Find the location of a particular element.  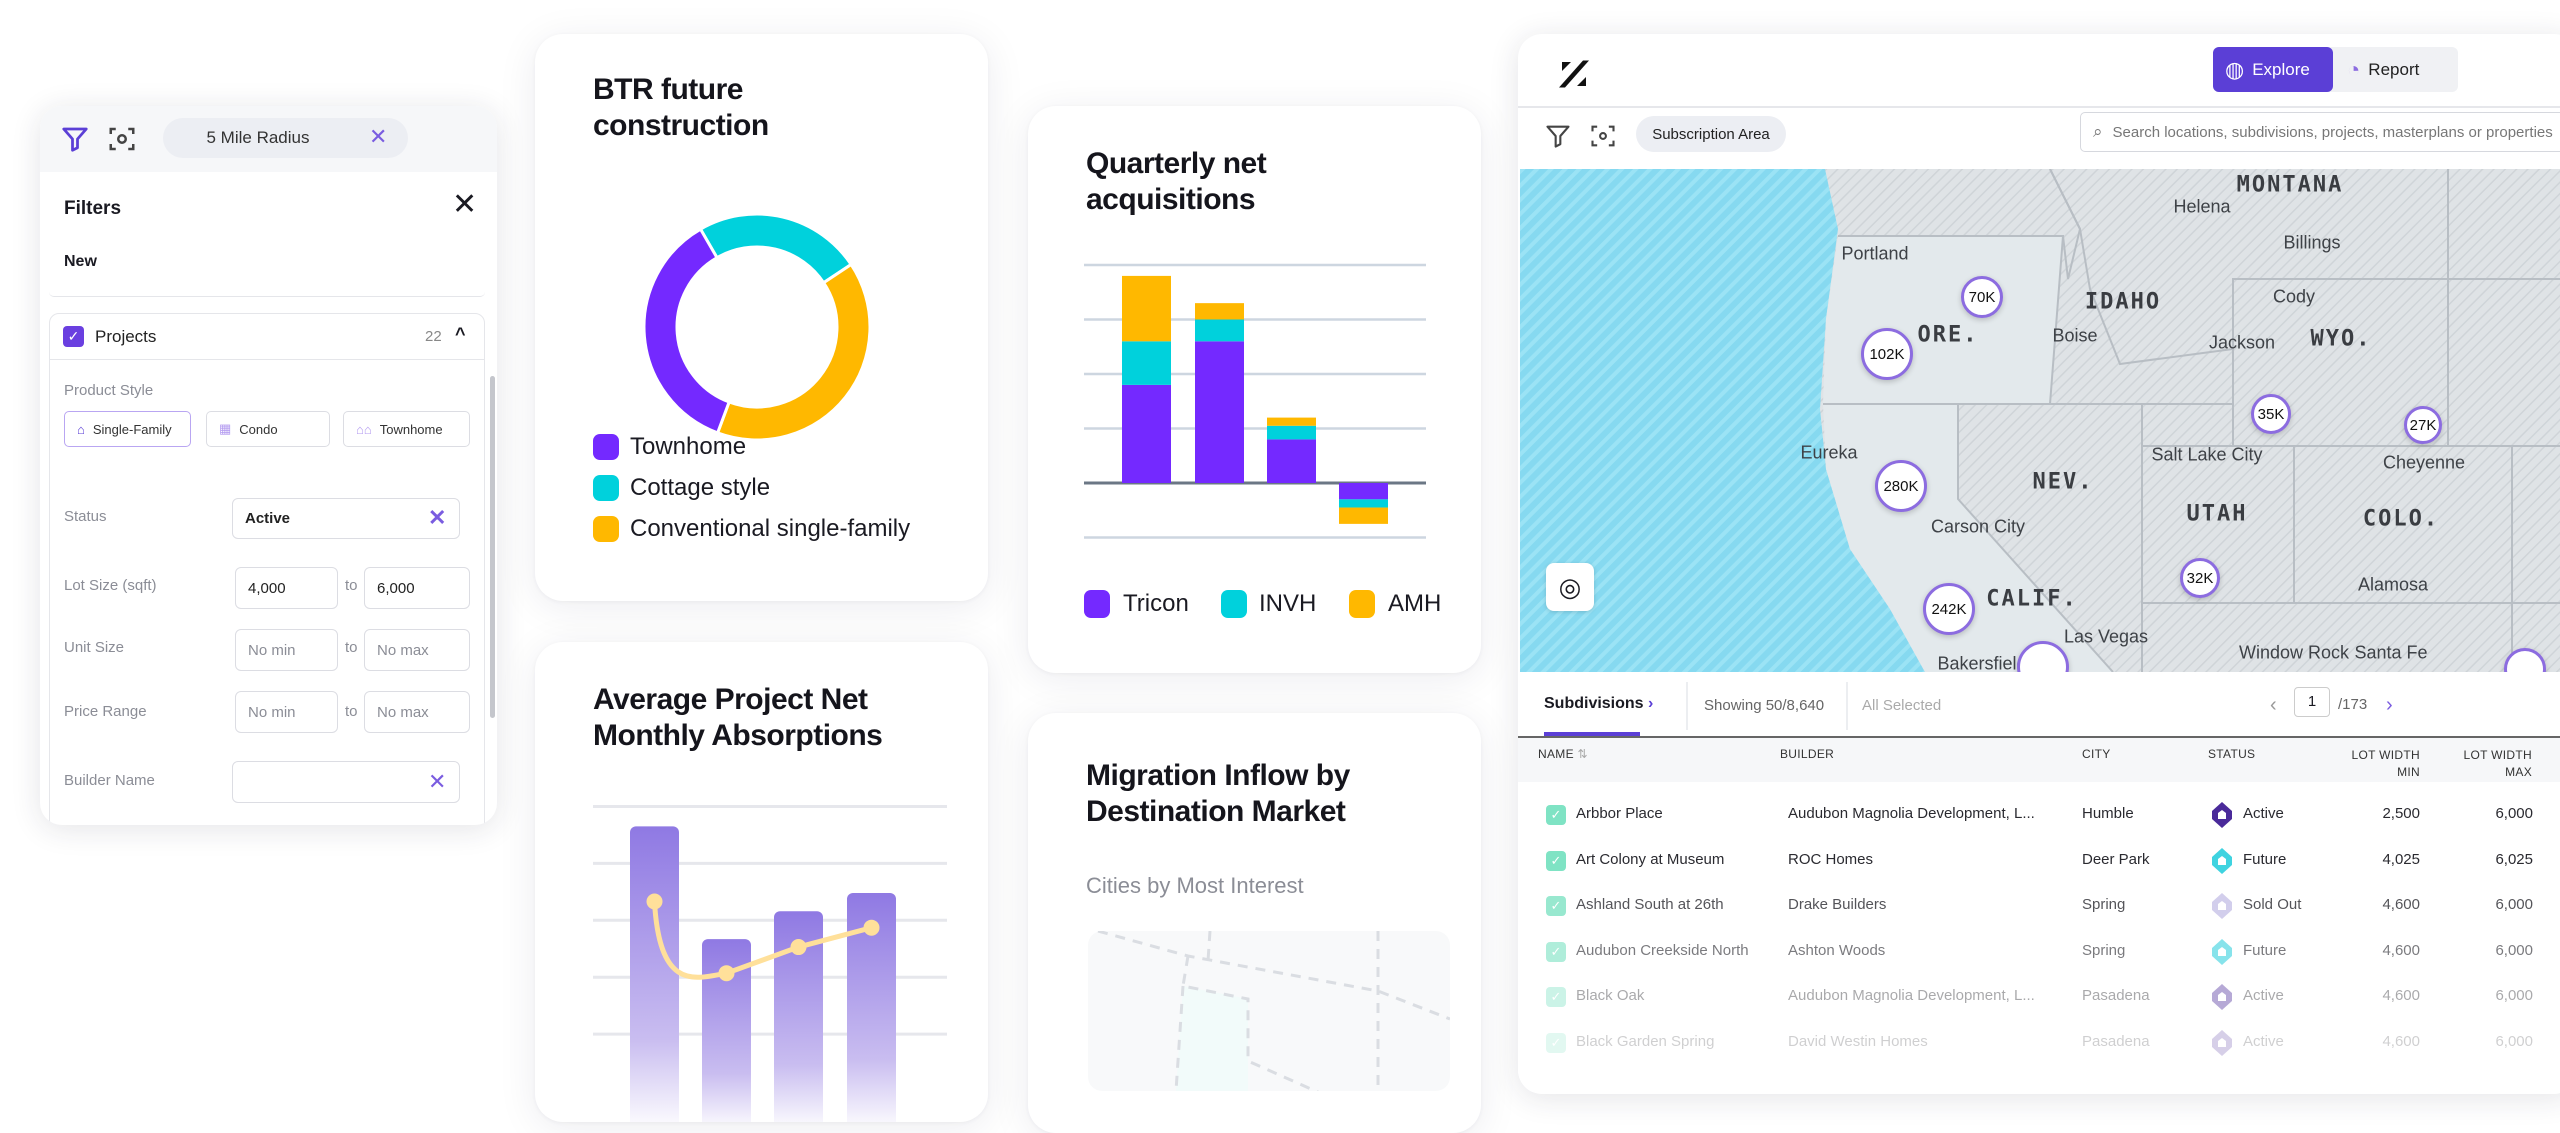

status-house-icon is located at coordinates (2222, 1042).